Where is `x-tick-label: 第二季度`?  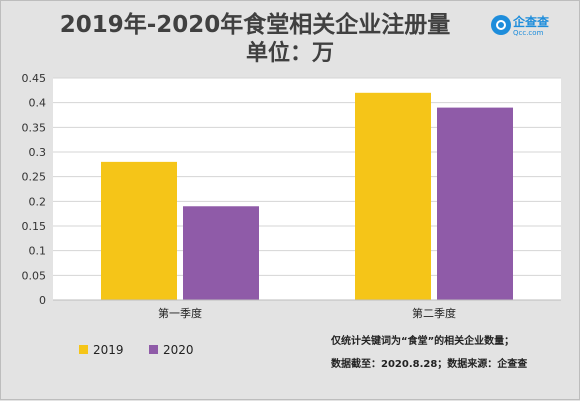
x-tick-label: 第二季度 is located at coordinates (434, 313).